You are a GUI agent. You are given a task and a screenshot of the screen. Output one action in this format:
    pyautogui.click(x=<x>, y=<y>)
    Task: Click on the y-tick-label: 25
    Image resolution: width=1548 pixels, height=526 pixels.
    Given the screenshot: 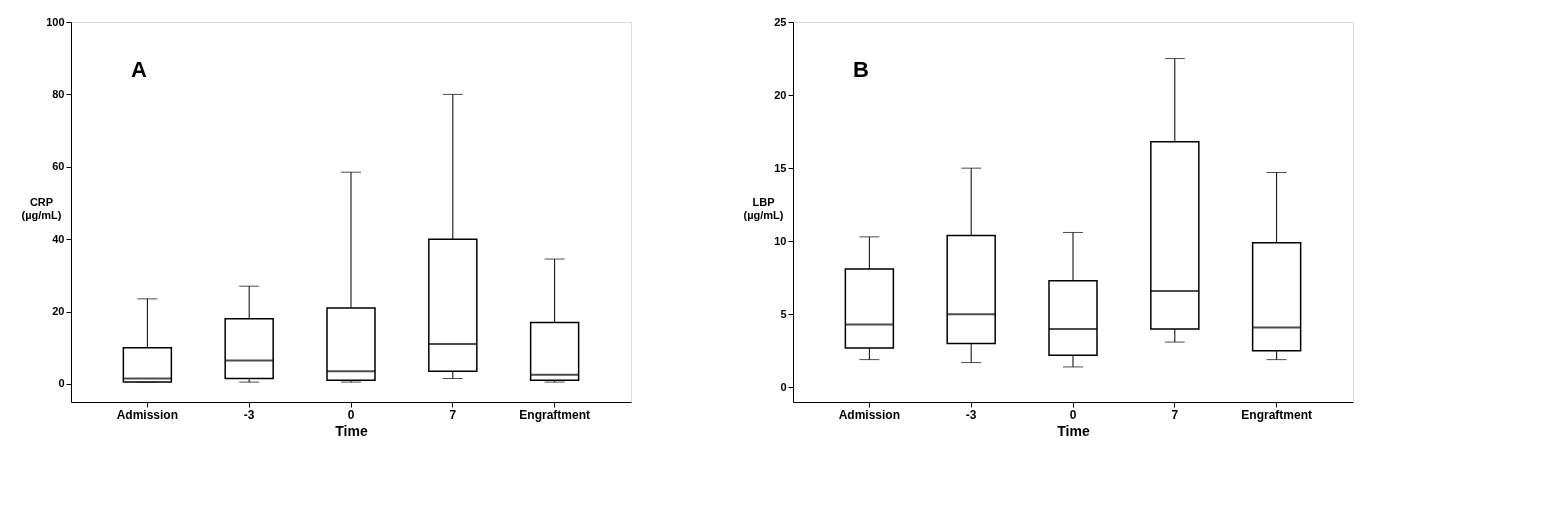 What is the action you would take?
    pyautogui.click(x=780, y=21)
    